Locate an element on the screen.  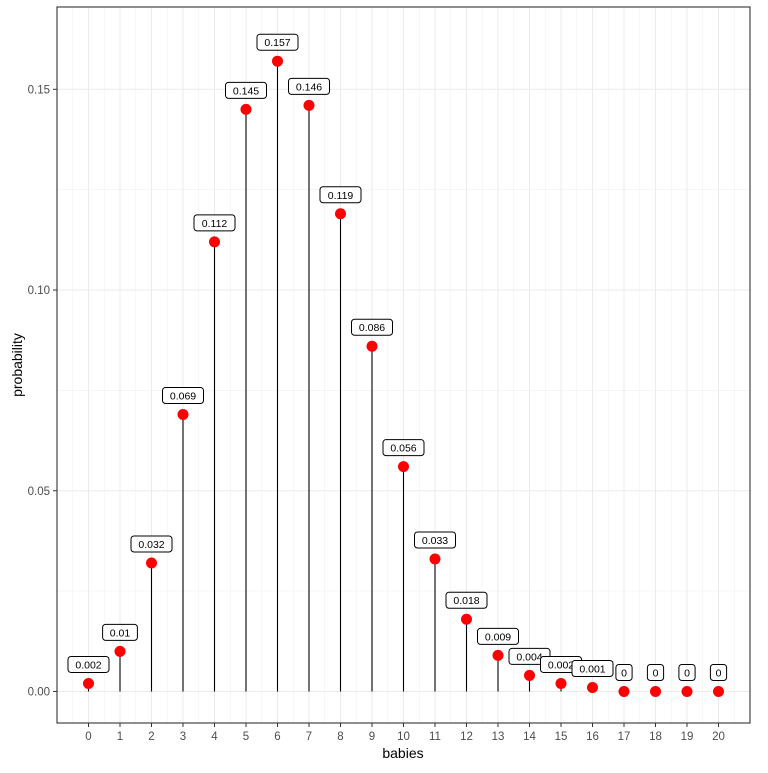
data-label-text: 0.01 is located at coordinates (120, 633).